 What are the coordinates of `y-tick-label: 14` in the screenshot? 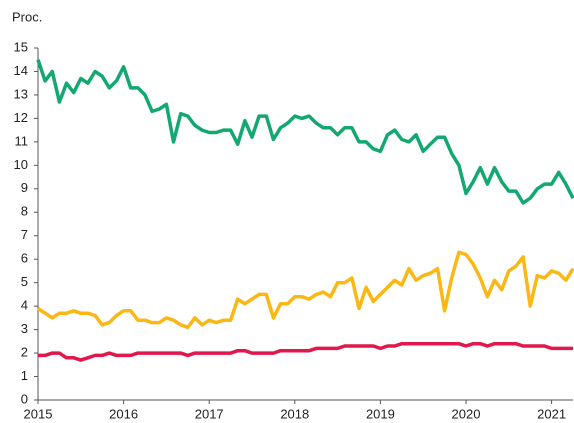 It's located at (21, 70).